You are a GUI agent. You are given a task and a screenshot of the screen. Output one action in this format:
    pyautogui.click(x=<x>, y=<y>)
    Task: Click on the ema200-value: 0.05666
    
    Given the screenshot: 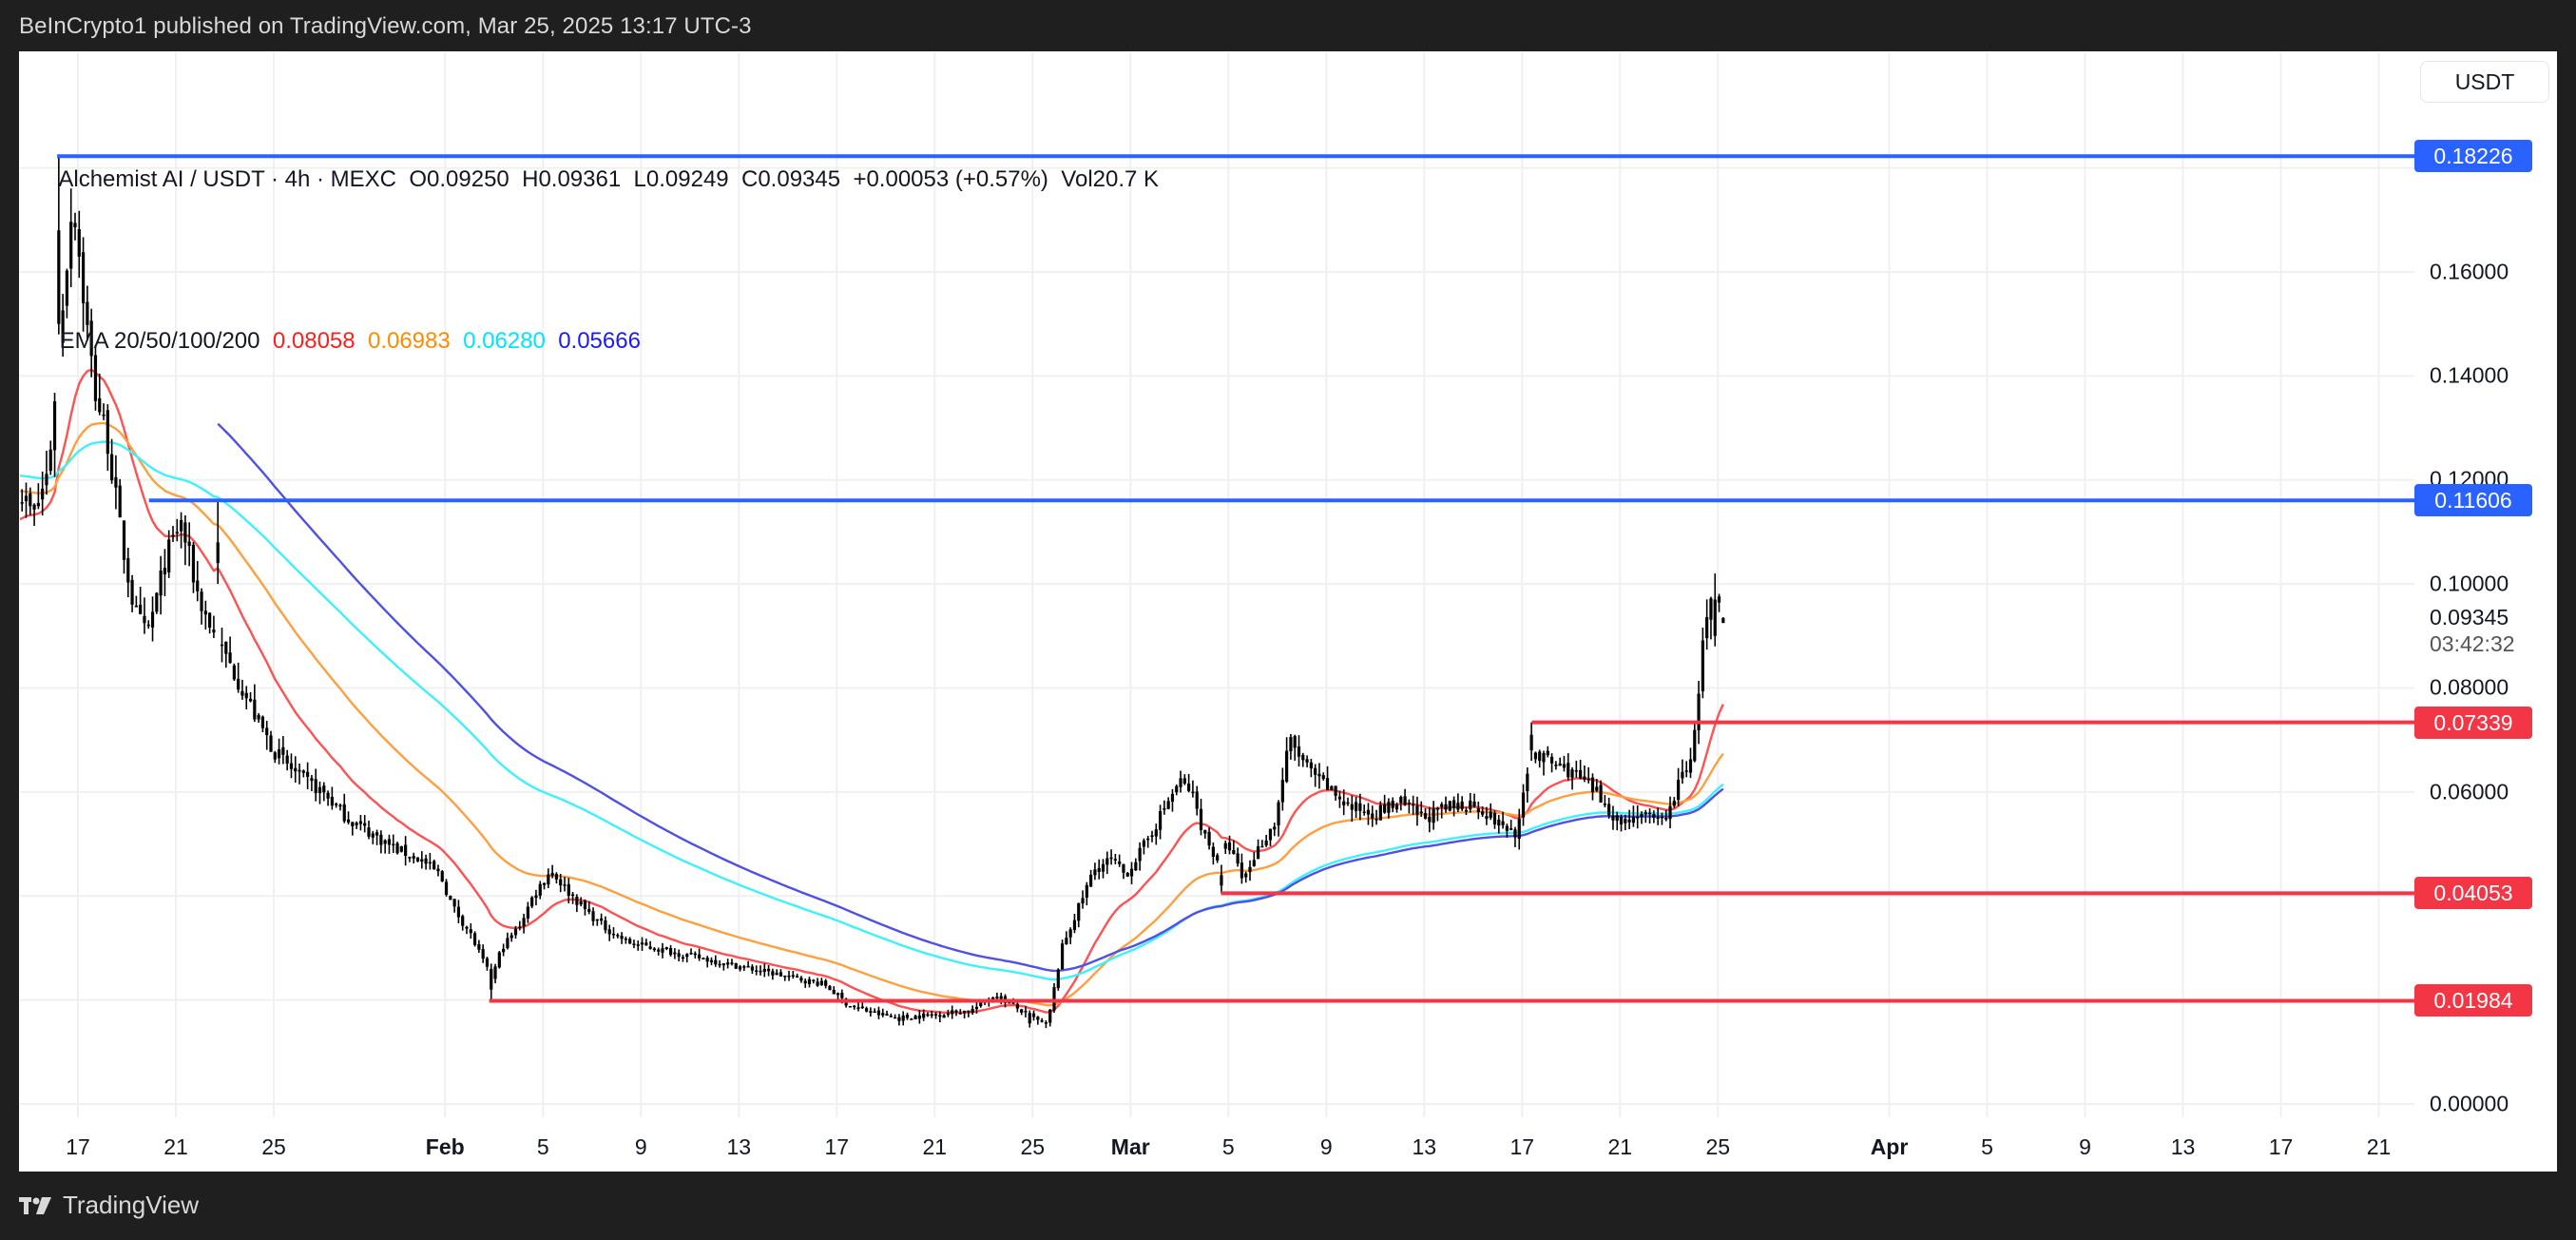 What is the action you would take?
    pyautogui.click(x=599, y=341)
    